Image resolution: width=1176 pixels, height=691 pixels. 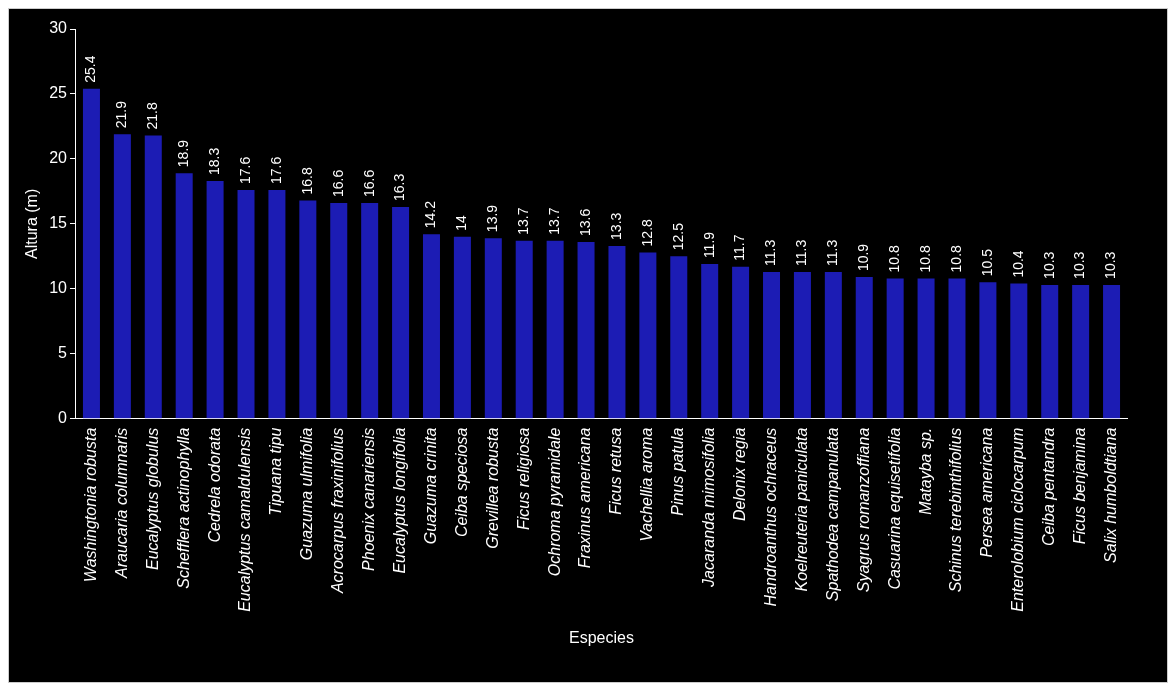 I want to click on x-tick-label: Fraxinus americana, so click(x=585, y=498).